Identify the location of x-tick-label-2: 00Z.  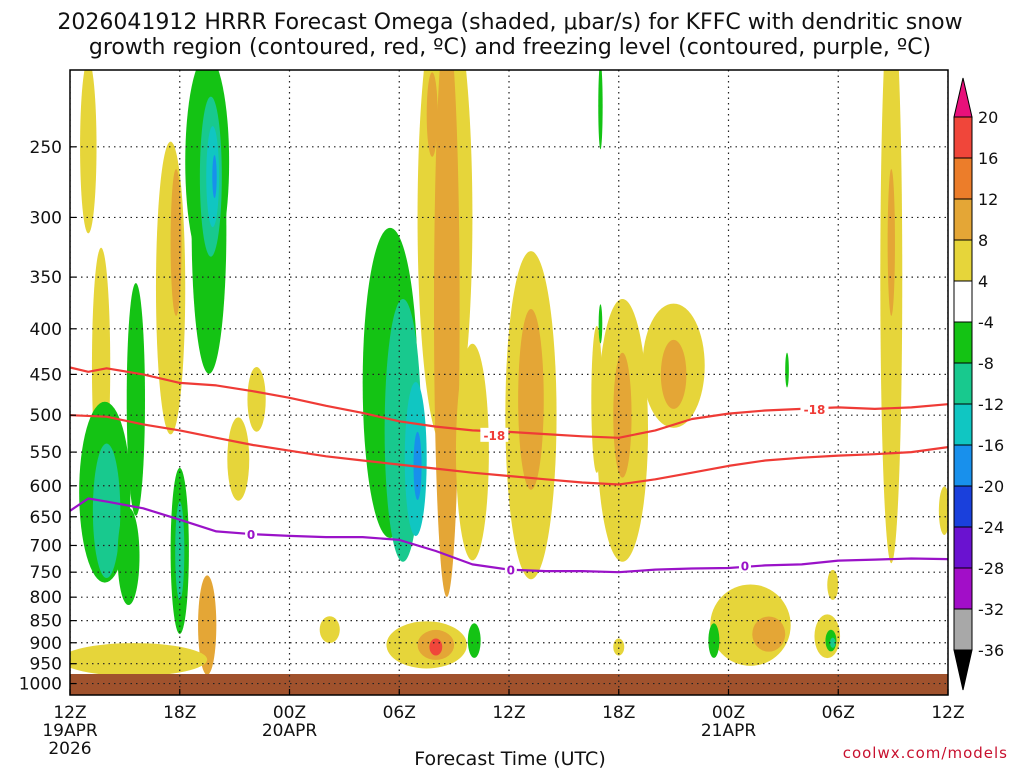
(289, 713).